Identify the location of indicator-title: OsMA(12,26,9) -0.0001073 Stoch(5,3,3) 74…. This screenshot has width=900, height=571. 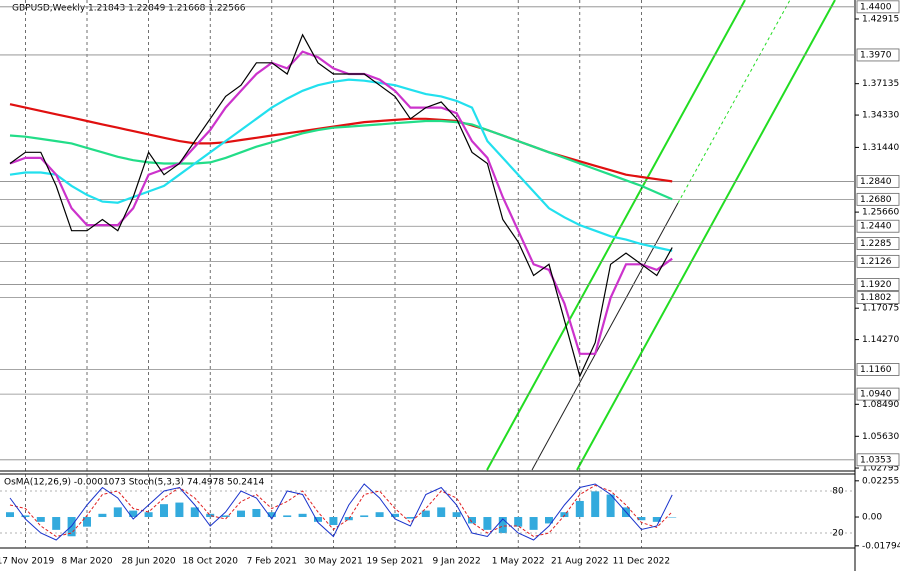
(134, 483).